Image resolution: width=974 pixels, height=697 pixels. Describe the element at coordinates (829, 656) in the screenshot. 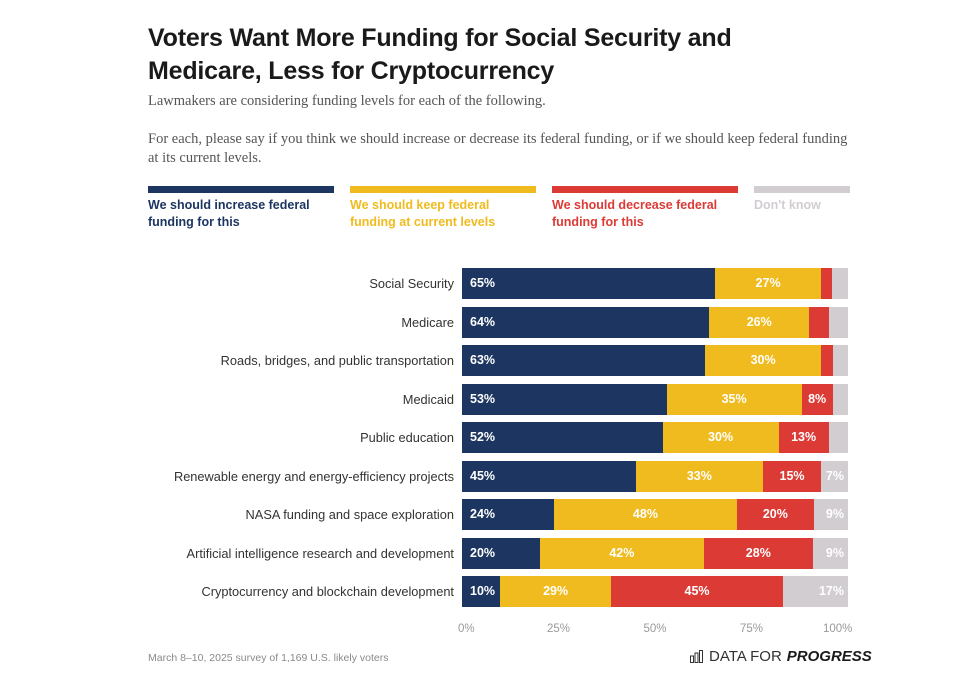

I see `logo-text-bold: PROGRESS` at that location.